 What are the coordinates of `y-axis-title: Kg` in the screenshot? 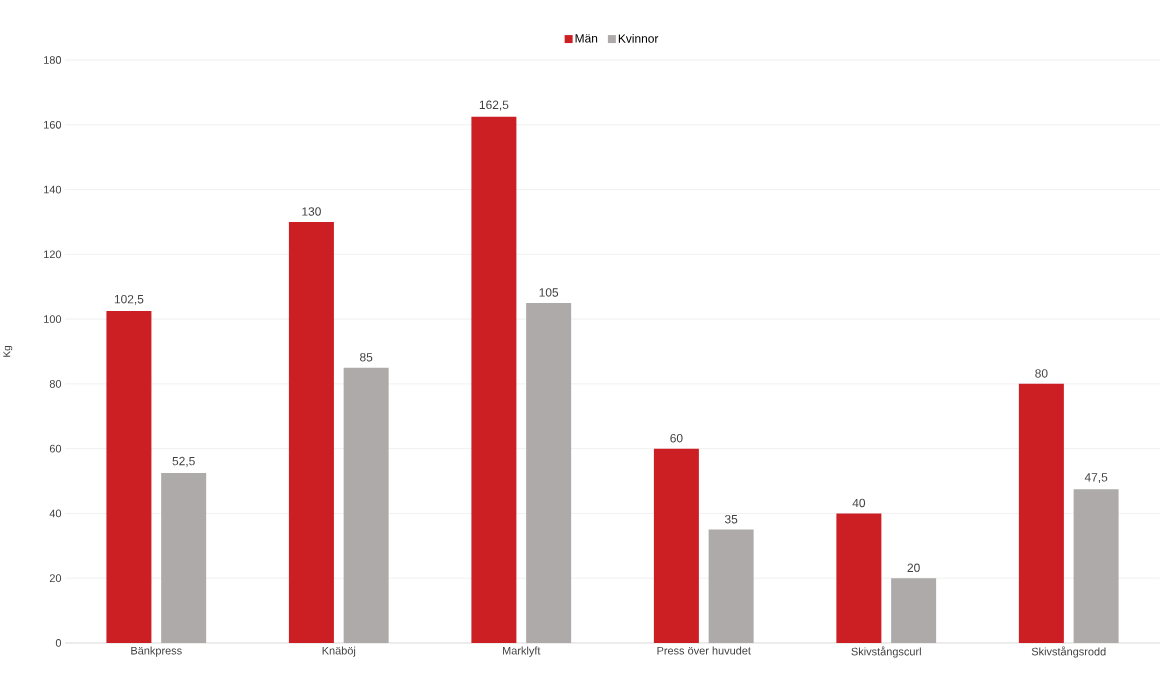 It's located at (8, 351).